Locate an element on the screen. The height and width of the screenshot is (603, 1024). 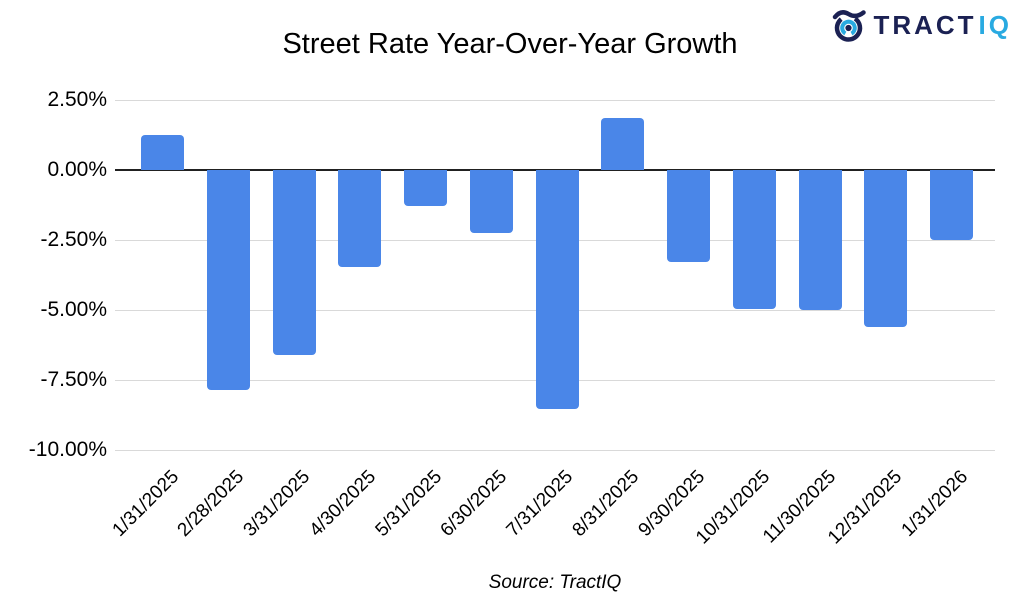
logo-text-tract: TRACT is located at coordinates (925, 25).